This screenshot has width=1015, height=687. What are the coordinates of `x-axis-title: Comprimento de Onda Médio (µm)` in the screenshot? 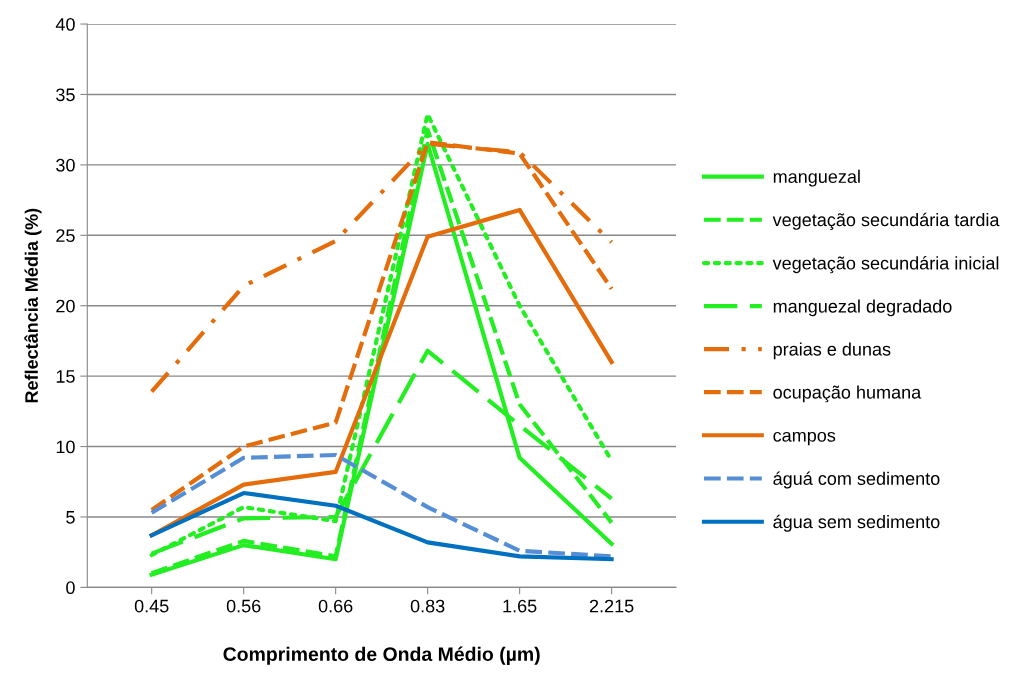 It's located at (381, 655).